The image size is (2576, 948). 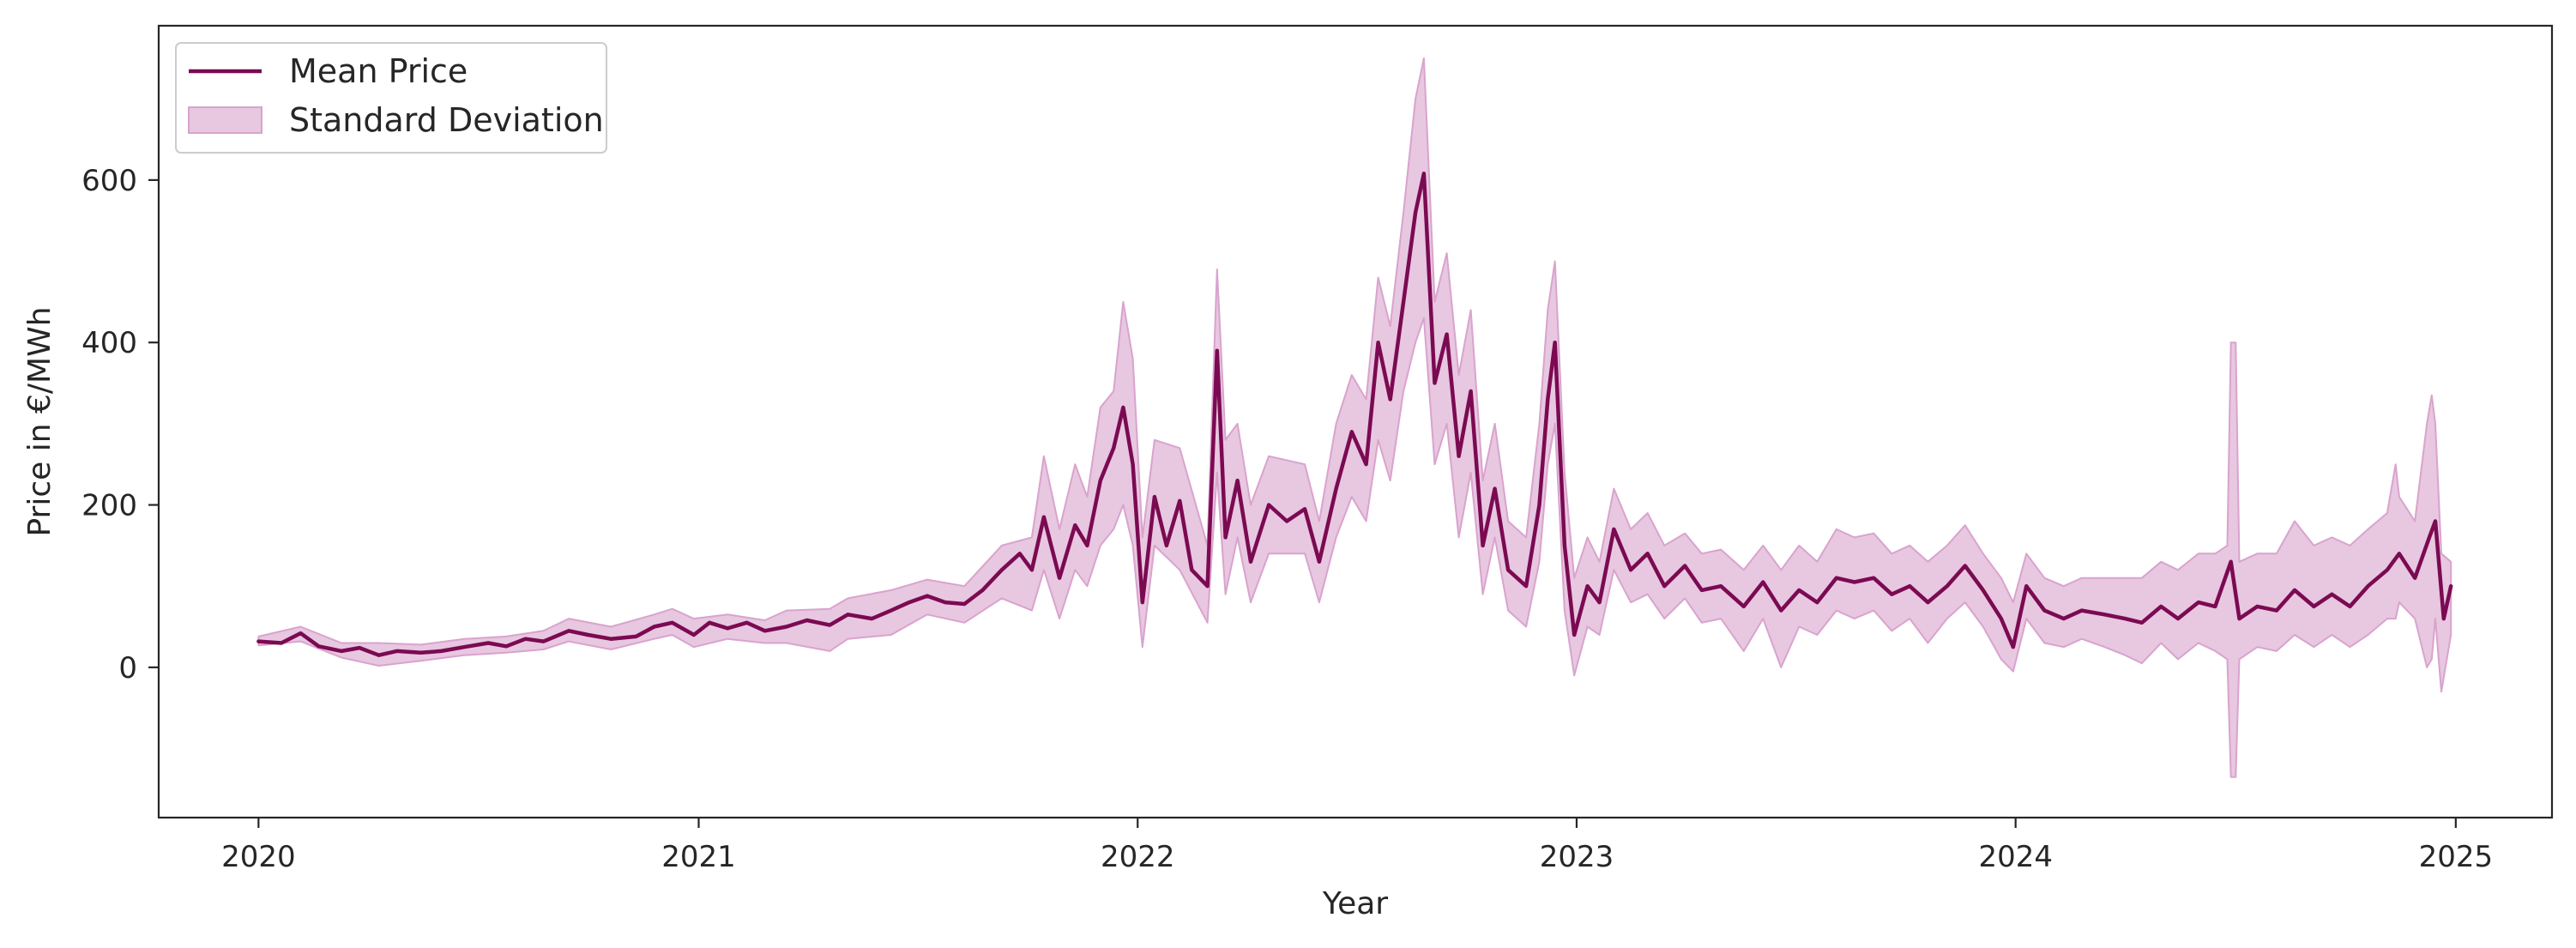 What do you see at coordinates (120, 424) in the screenshot?
I see `y-axis-ticks: 0 200 400 600` at bounding box center [120, 424].